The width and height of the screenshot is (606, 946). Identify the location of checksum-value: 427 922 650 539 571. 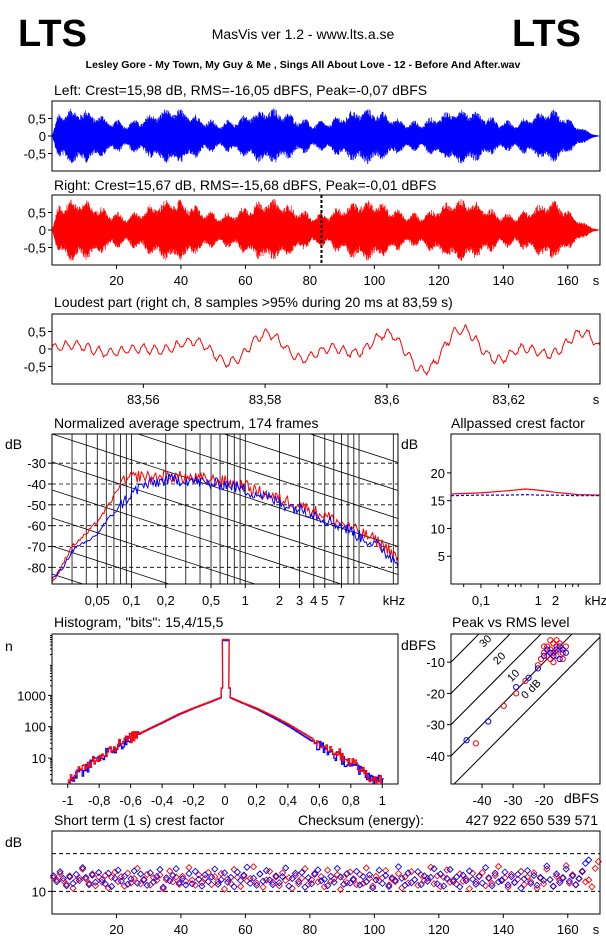
(532, 820).